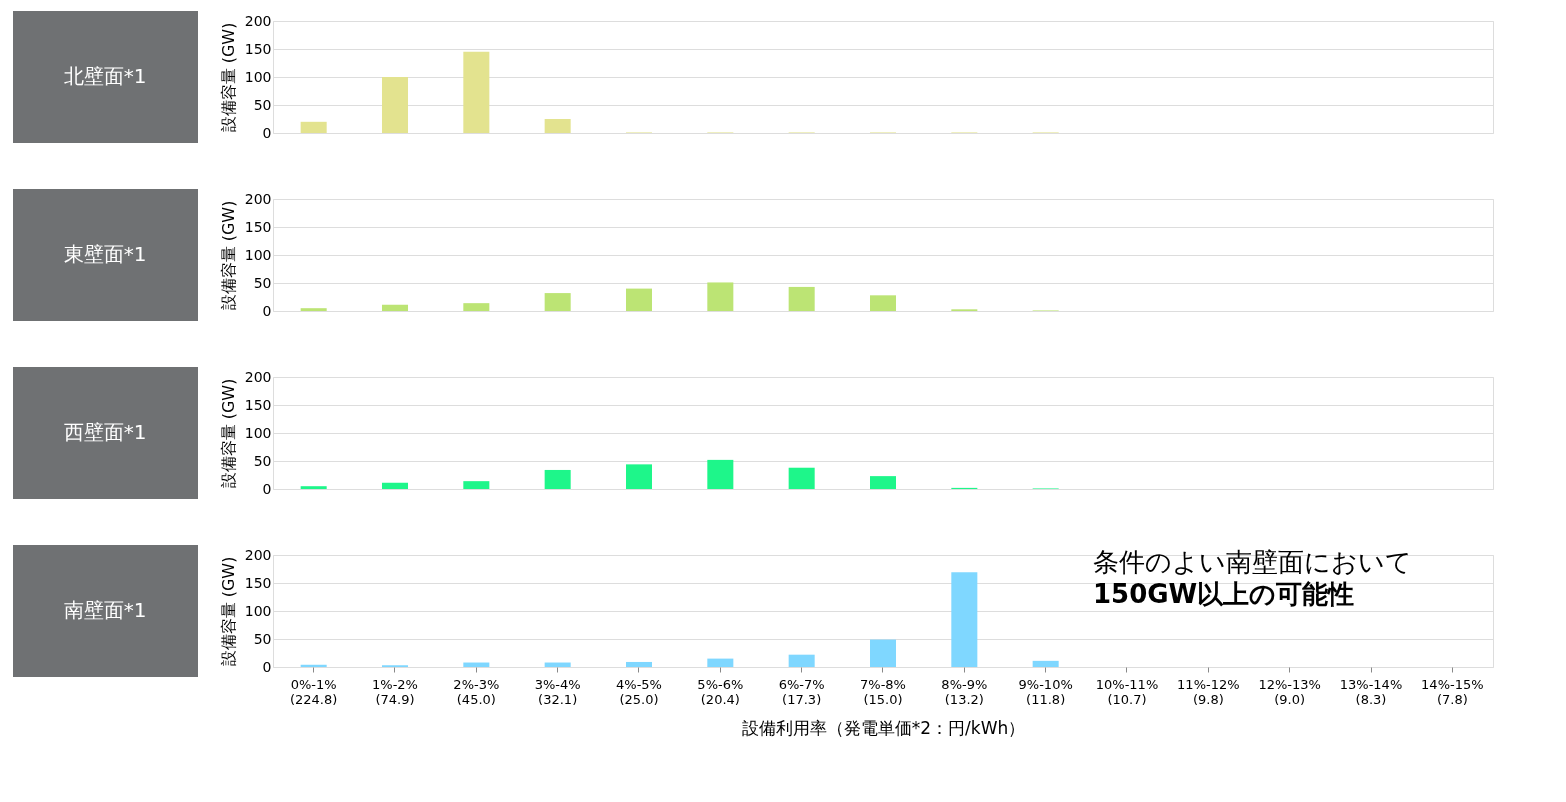 This screenshot has width=1566, height=802. What do you see at coordinates (105, 432) in the screenshot?
I see `text: 西壁面*1` at bounding box center [105, 432].